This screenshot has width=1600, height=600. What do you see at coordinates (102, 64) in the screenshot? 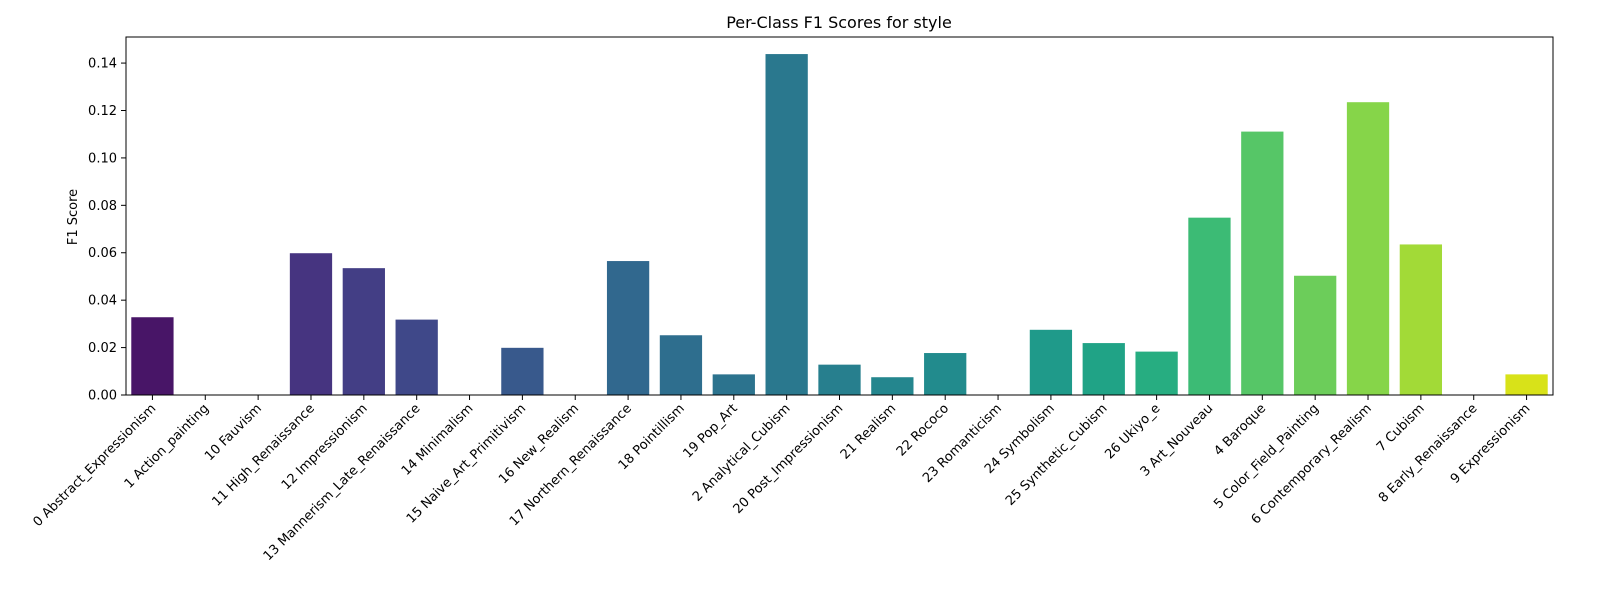
I see `y-tick-label-7: 0.14` at bounding box center [102, 64].